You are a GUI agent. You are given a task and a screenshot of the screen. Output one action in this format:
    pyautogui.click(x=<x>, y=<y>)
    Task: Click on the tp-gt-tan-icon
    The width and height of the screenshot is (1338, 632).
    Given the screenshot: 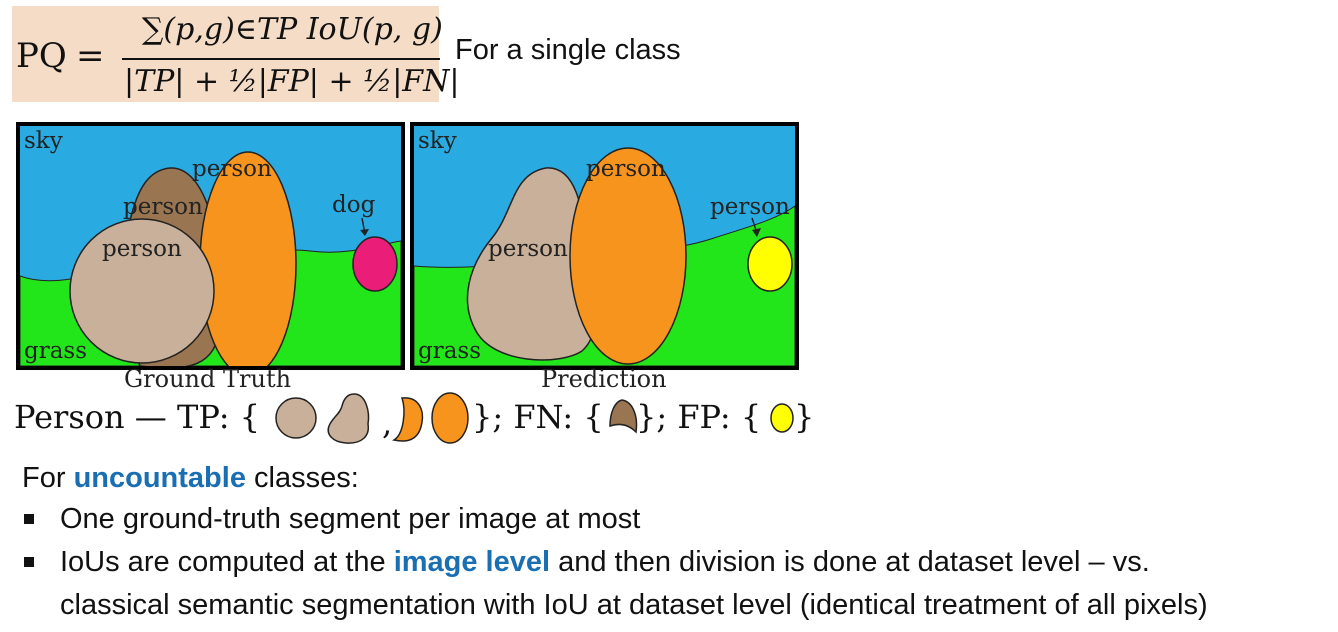 What is the action you would take?
    pyautogui.click(x=296, y=418)
    